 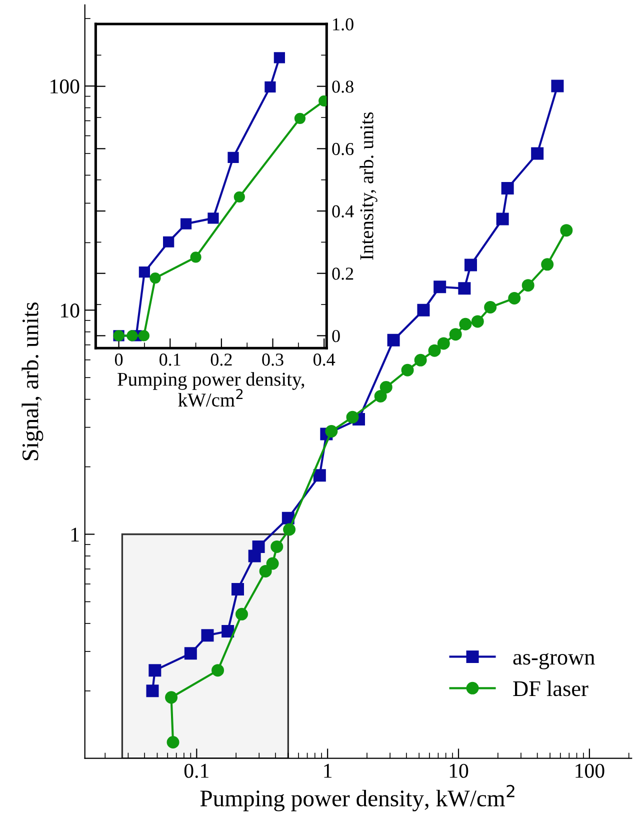 I want to click on y-tick-label: 10, so click(x=70, y=311).